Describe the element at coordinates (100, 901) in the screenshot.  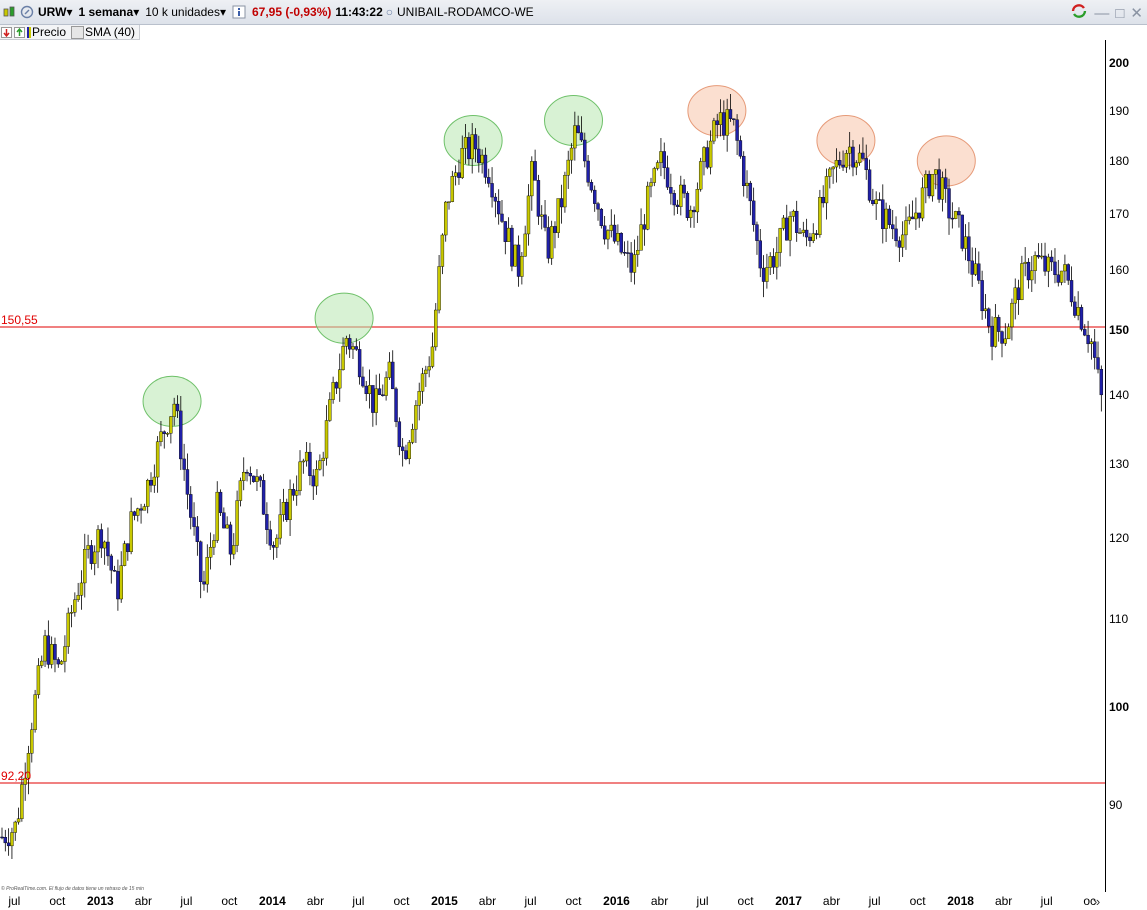
I see `x-tick-label: 2013` at that location.